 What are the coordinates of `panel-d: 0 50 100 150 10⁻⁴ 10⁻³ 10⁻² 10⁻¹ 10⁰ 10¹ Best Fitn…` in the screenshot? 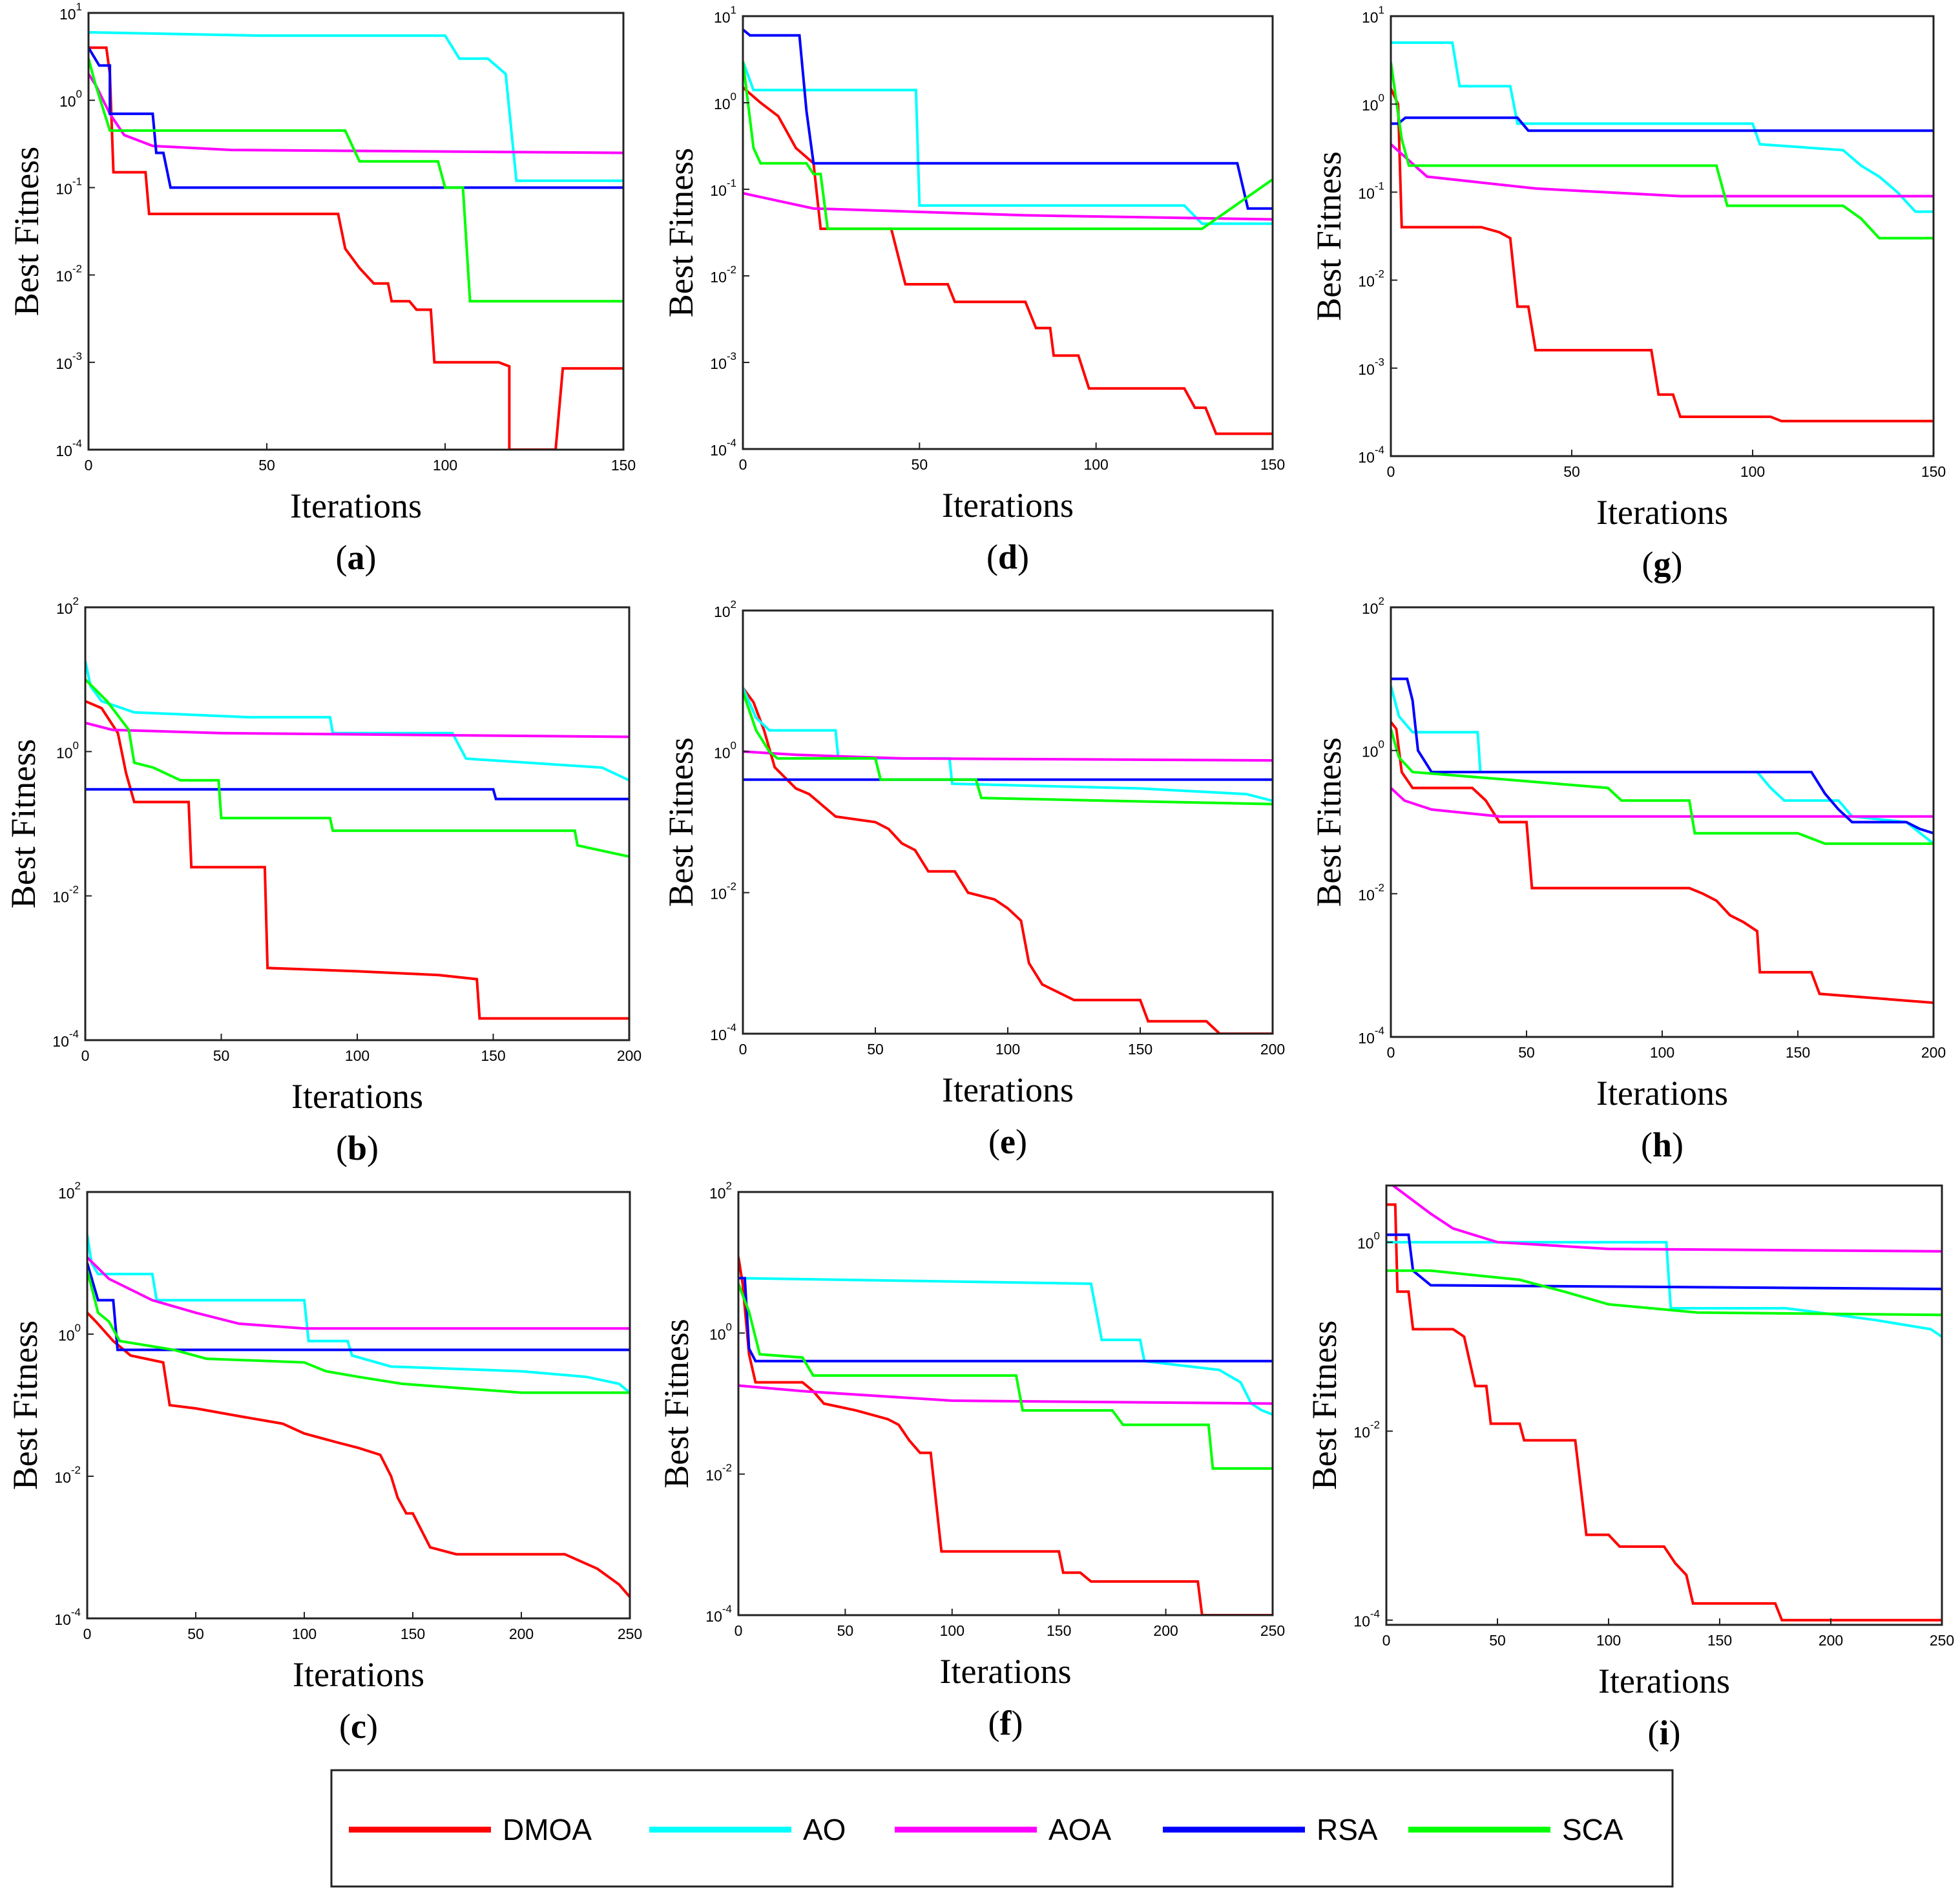 It's located at (973, 290).